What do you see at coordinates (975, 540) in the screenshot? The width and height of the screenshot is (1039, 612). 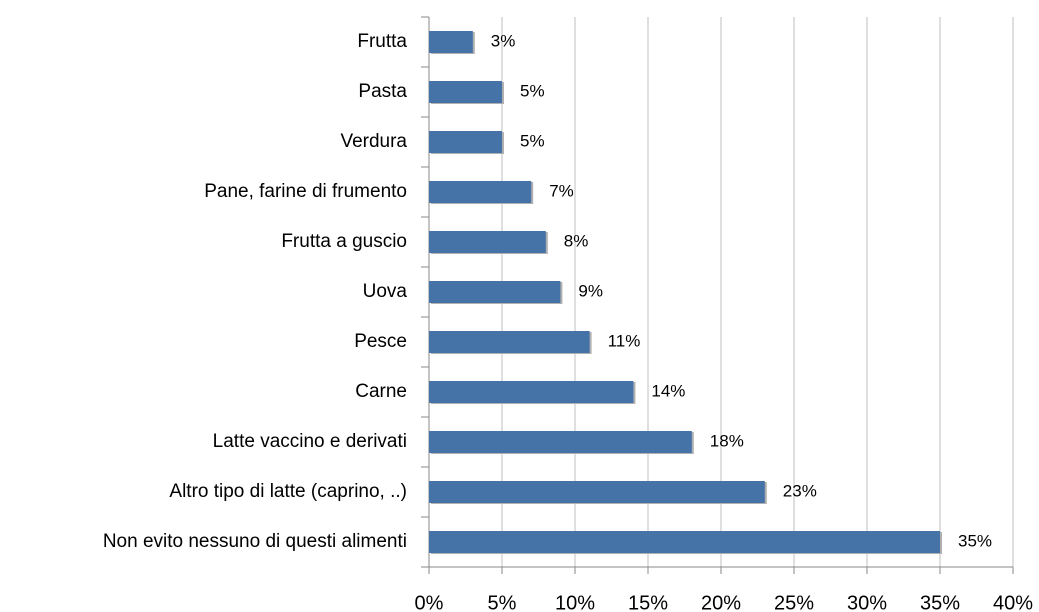 I see `value-label: 35%` at bounding box center [975, 540].